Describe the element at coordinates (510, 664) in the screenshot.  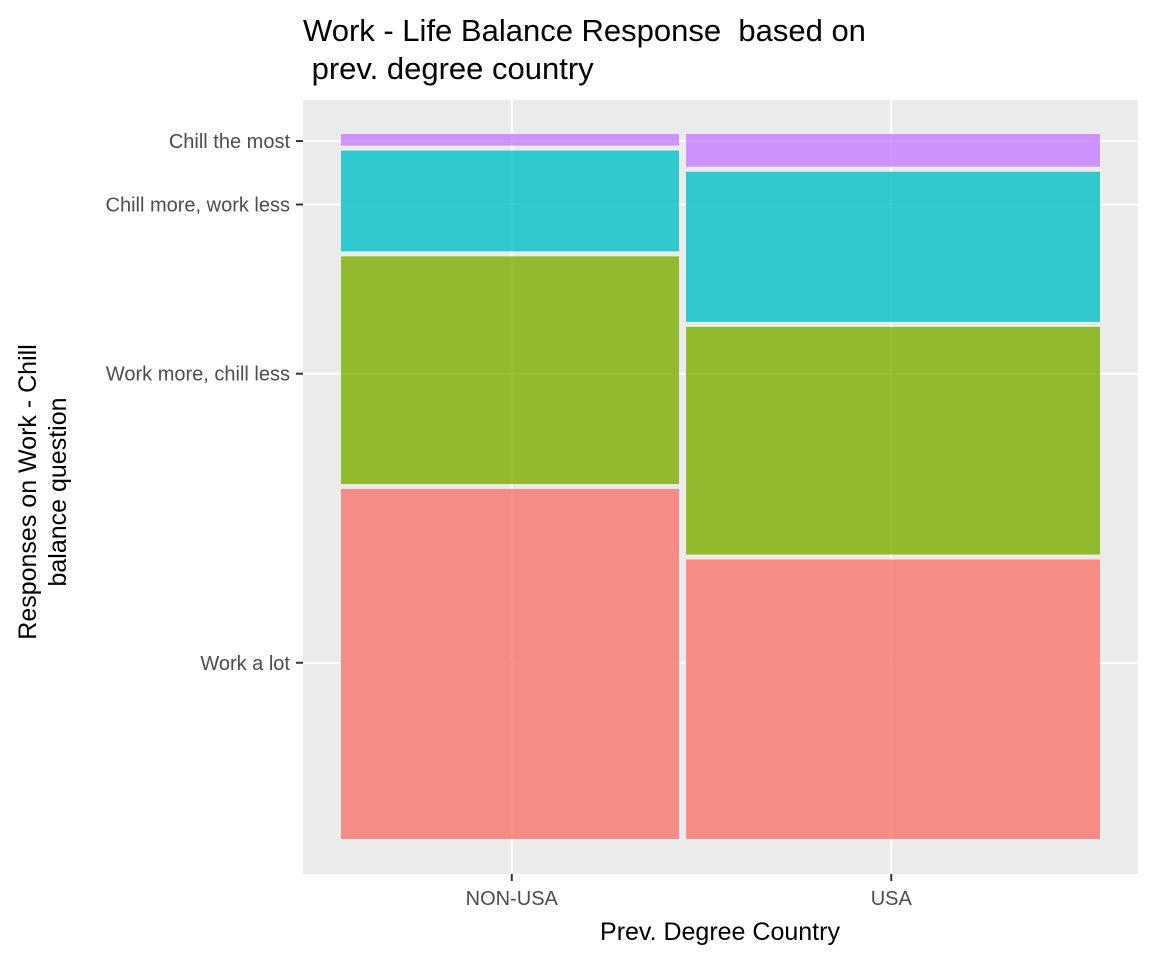
I see `tile-non-usa-work-a-lot` at that location.